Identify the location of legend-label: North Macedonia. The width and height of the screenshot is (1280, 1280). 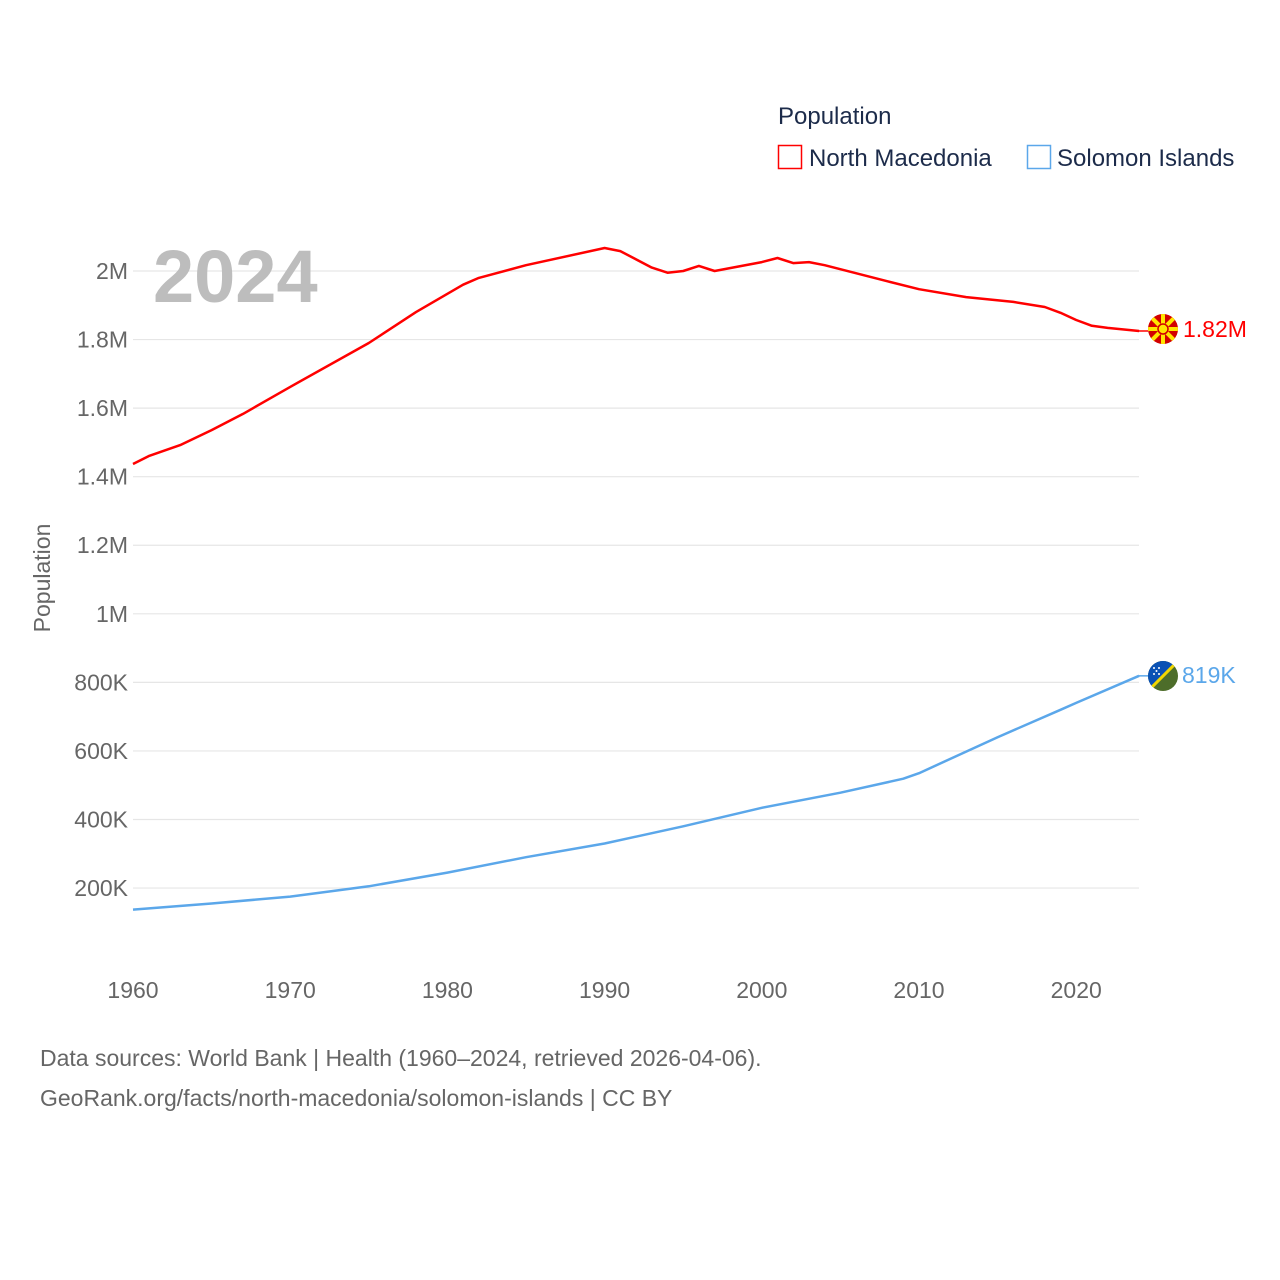
(900, 158).